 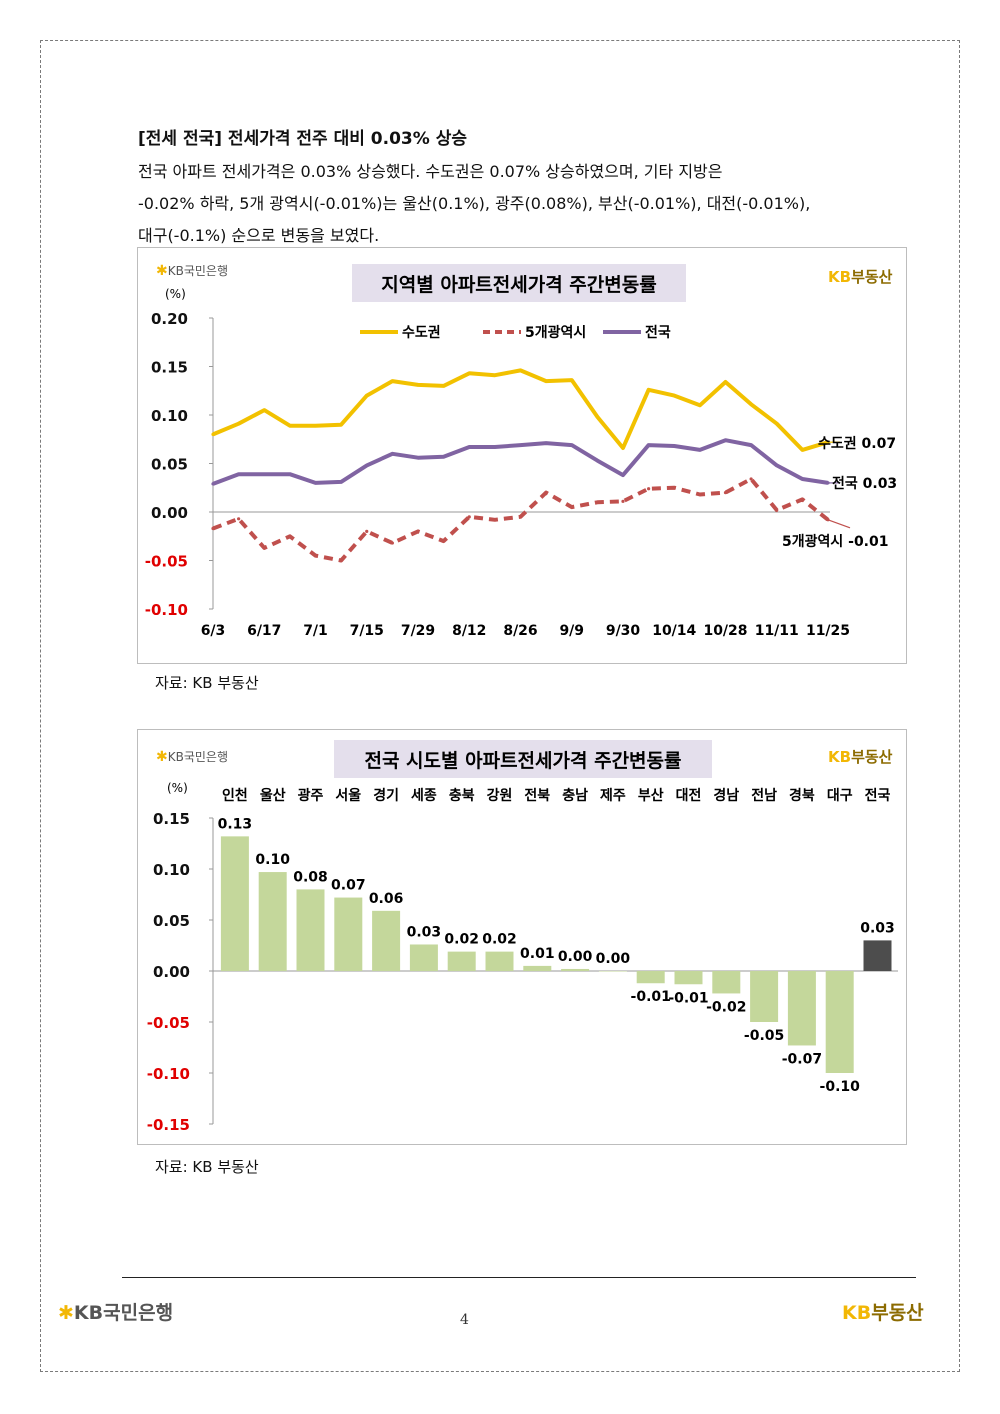 I want to click on category-label: 전북, so click(x=537, y=795).